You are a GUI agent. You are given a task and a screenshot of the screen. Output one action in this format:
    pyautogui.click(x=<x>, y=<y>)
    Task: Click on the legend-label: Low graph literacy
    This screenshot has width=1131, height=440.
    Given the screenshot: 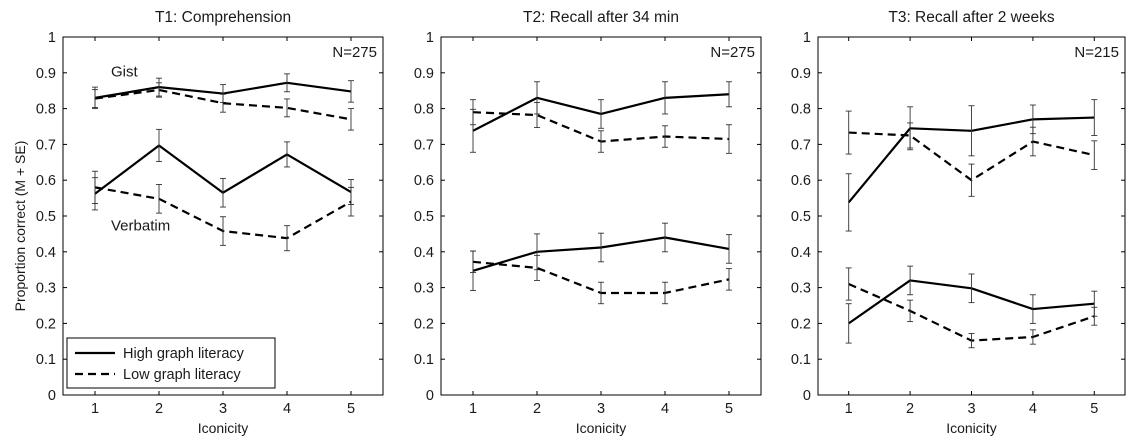 What is the action you would take?
    pyautogui.click(x=182, y=375)
    